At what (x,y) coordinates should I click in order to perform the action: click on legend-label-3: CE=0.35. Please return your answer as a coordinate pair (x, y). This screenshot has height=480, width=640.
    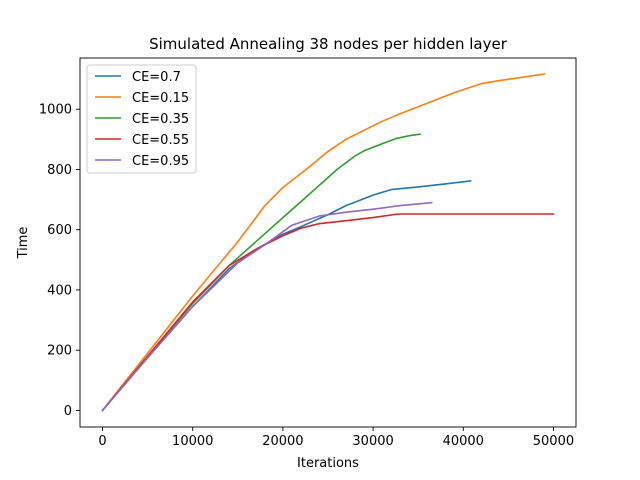
    Looking at the image, I should click on (160, 119).